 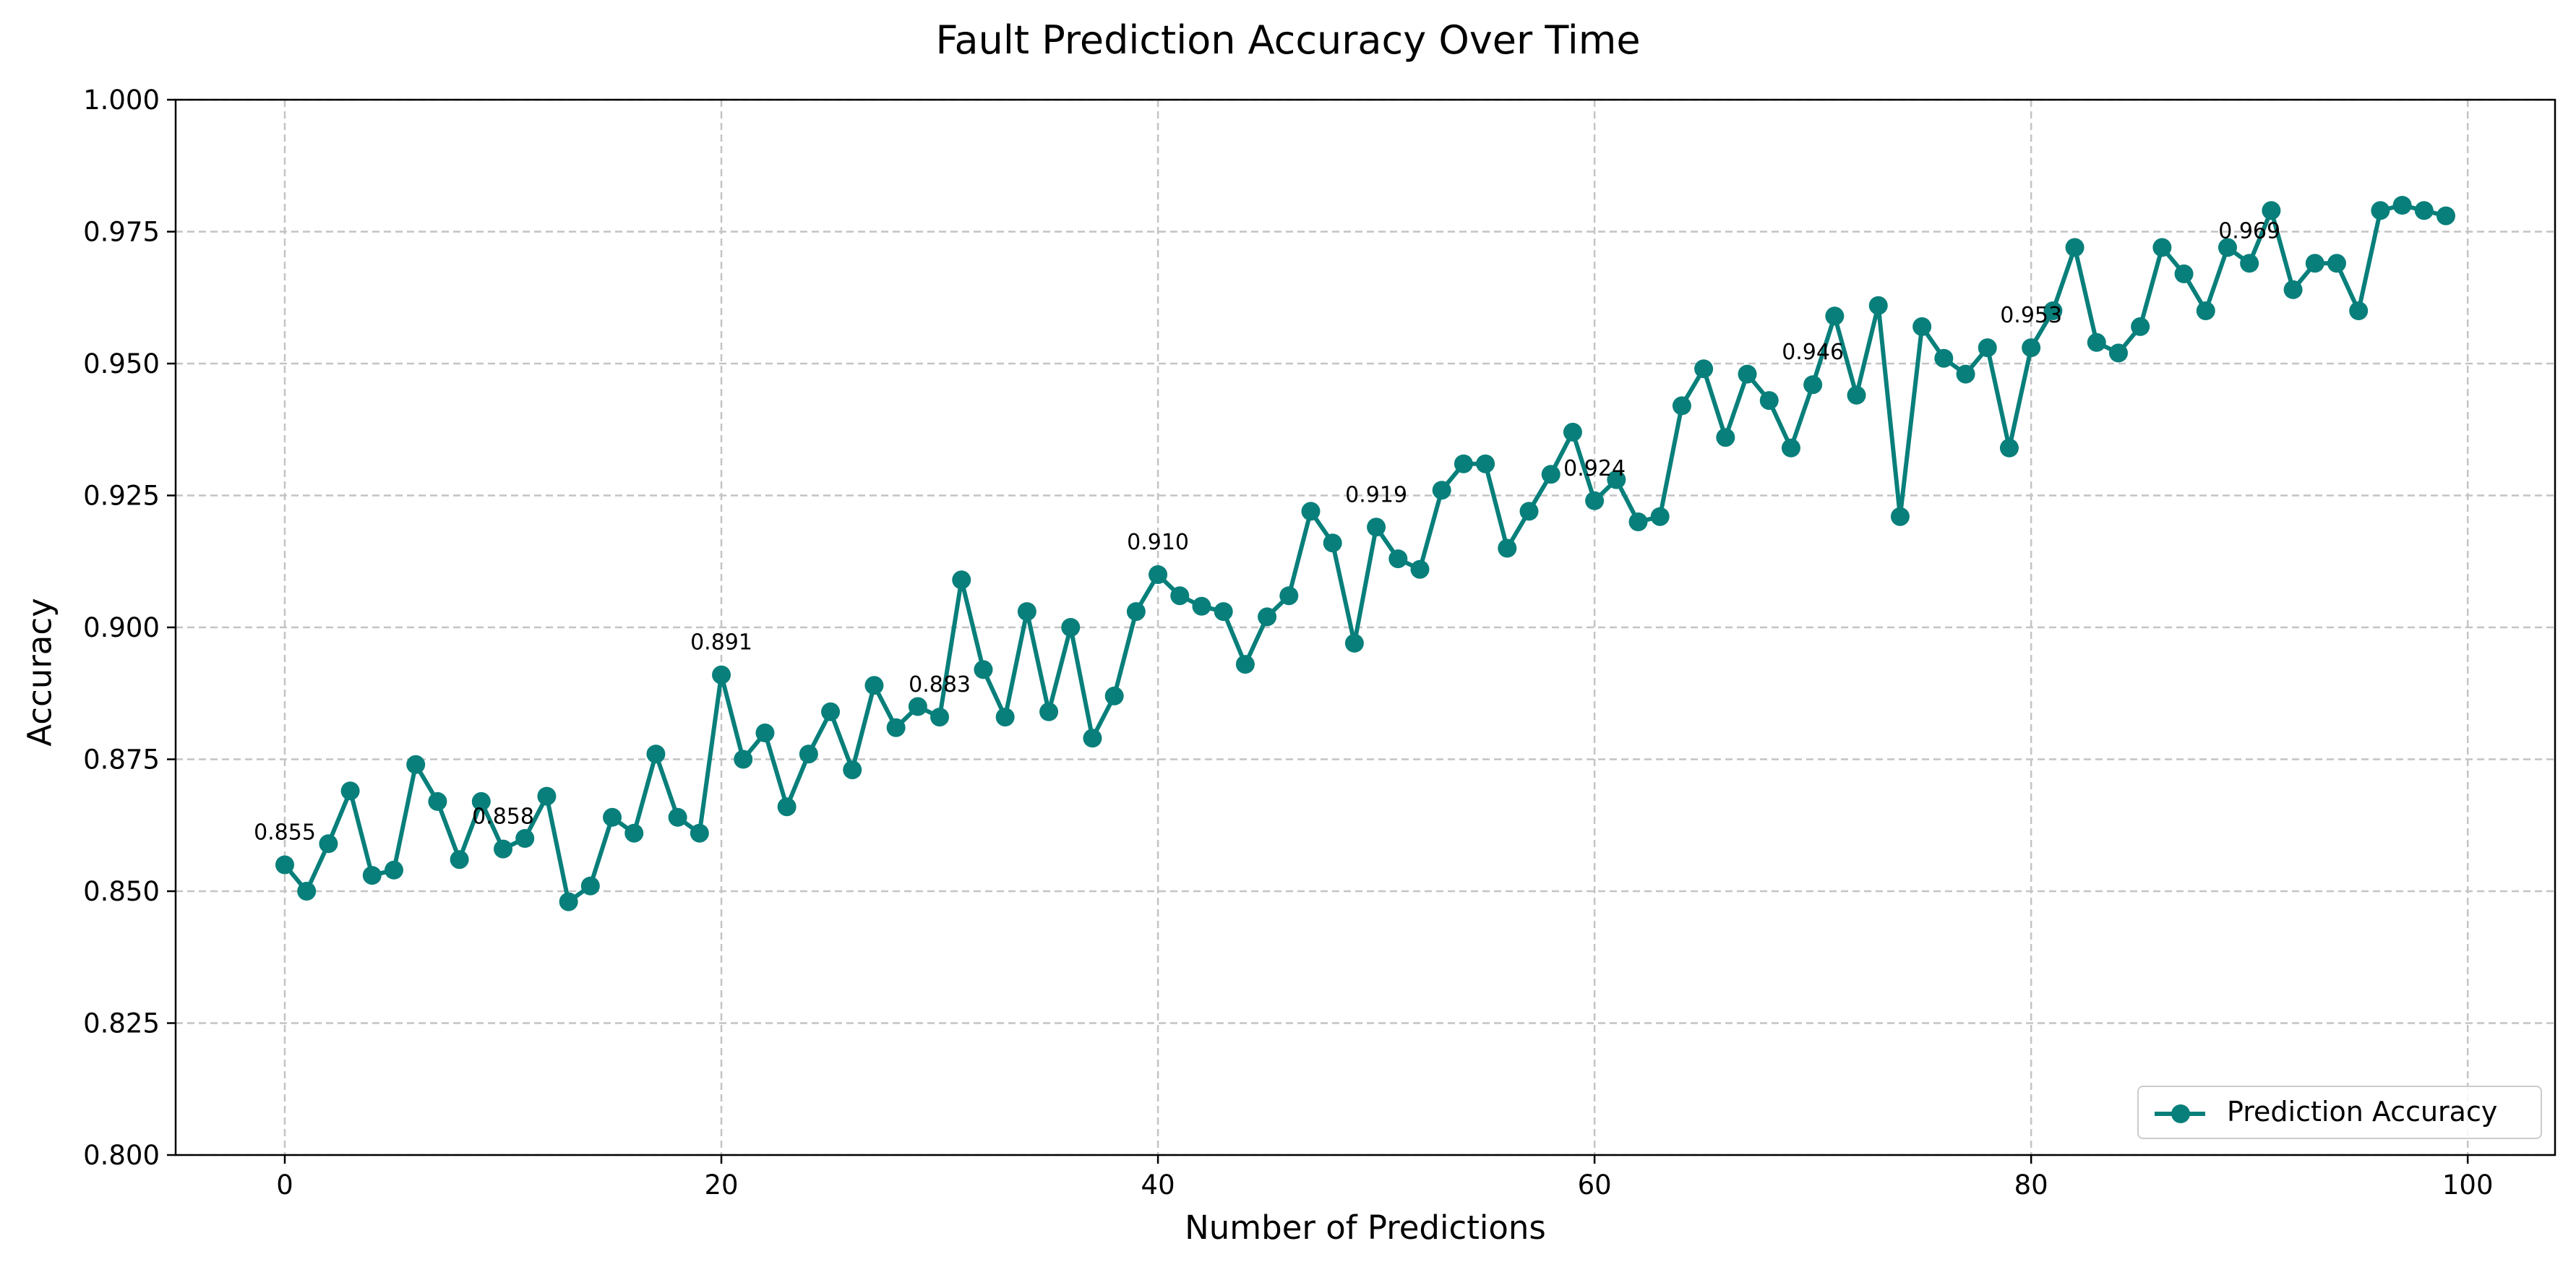 What do you see at coordinates (122, 760) in the screenshot?
I see `y-tick-label: 0.875` at bounding box center [122, 760].